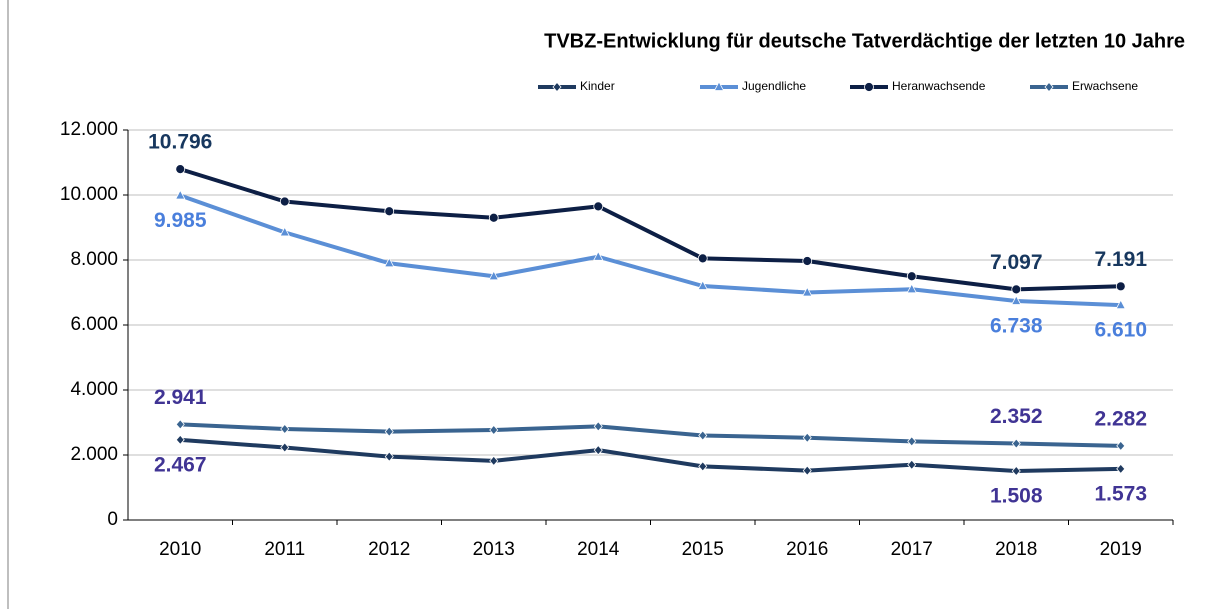 The image size is (1215, 609). What do you see at coordinates (284, 549) in the screenshot?
I see `x-tick-label: 2011` at bounding box center [284, 549].